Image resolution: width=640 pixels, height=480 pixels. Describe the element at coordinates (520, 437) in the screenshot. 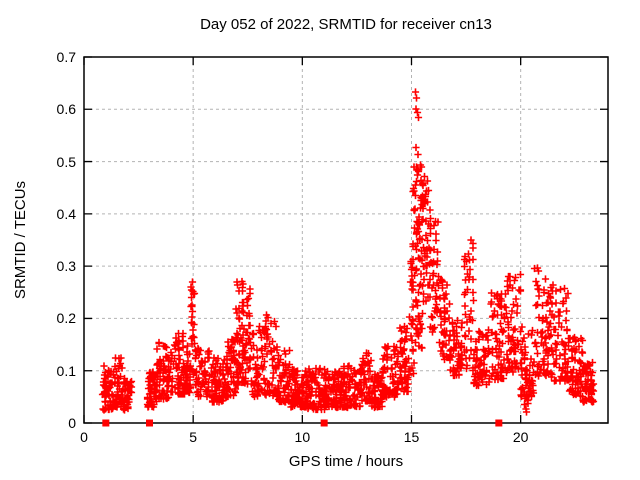

I see `x-tick-label: 20` at that location.